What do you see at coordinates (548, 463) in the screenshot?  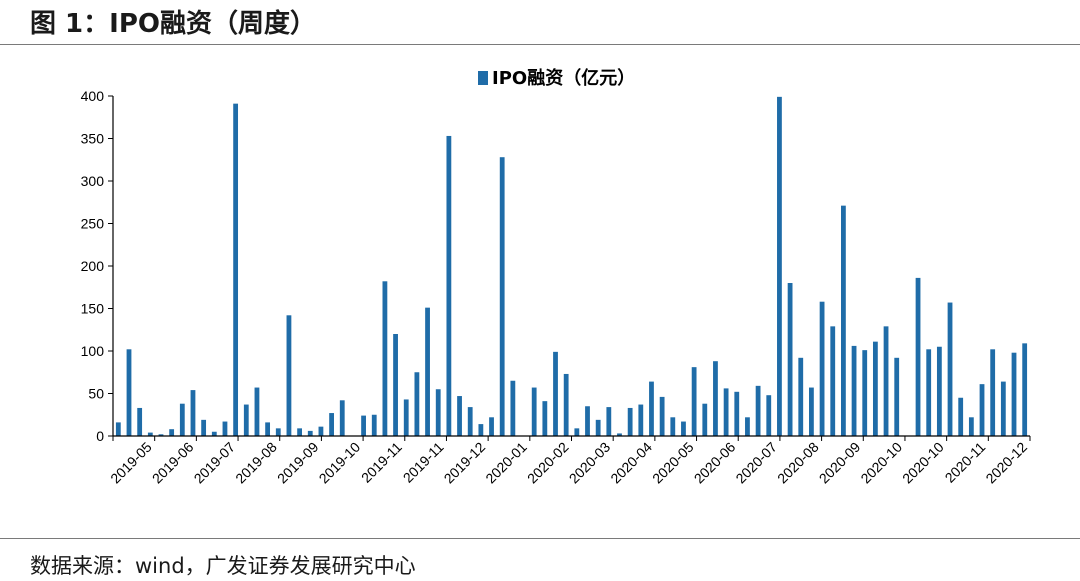 I see `x-tick-label: 2020-02` at bounding box center [548, 463].